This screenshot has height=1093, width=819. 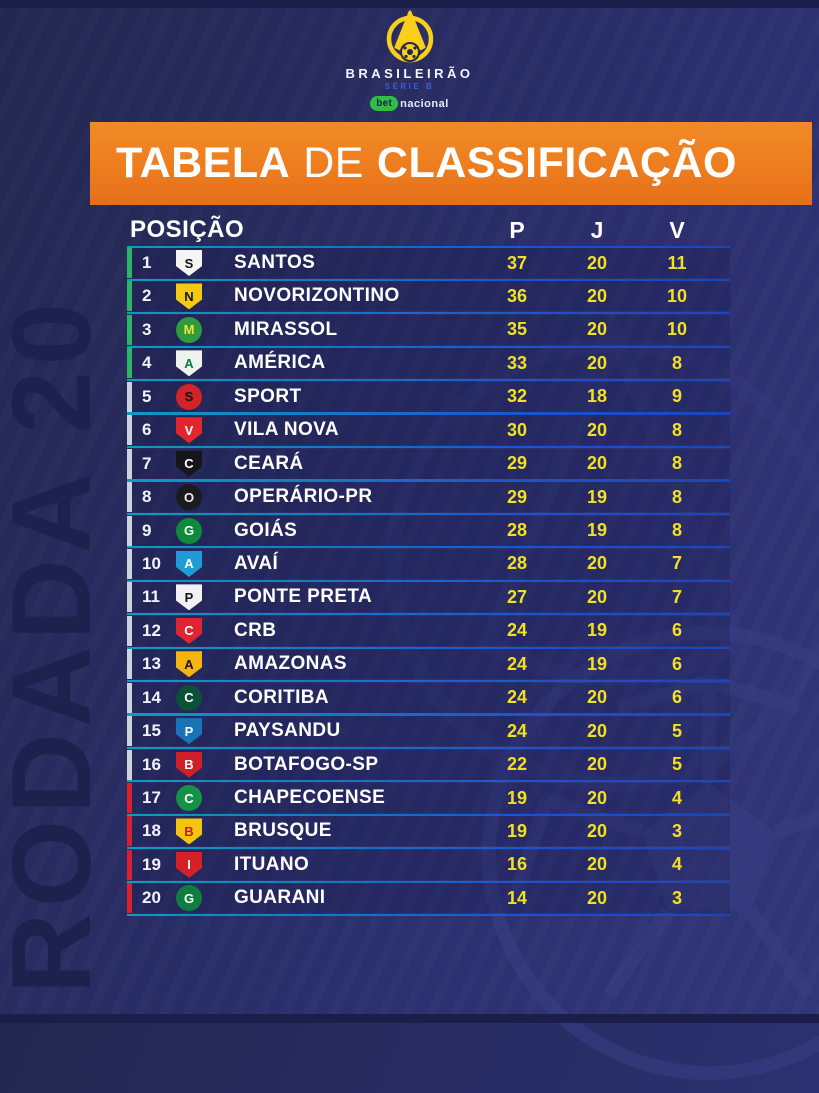 I want to click on competition-name: BRASILEIRÃO, so click(x=409, y=73).